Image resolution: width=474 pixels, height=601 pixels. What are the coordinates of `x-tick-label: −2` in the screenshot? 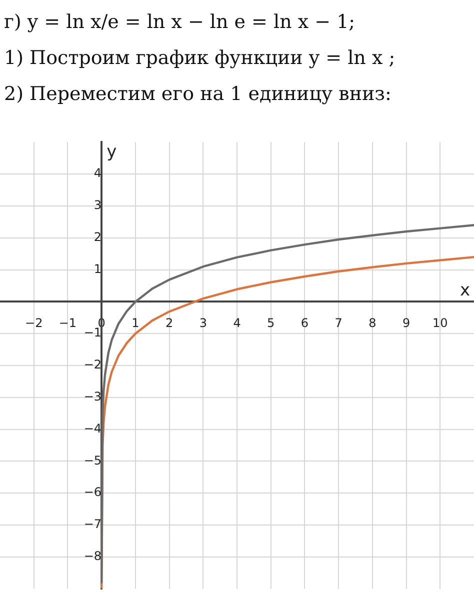 It's located at (34, 323).